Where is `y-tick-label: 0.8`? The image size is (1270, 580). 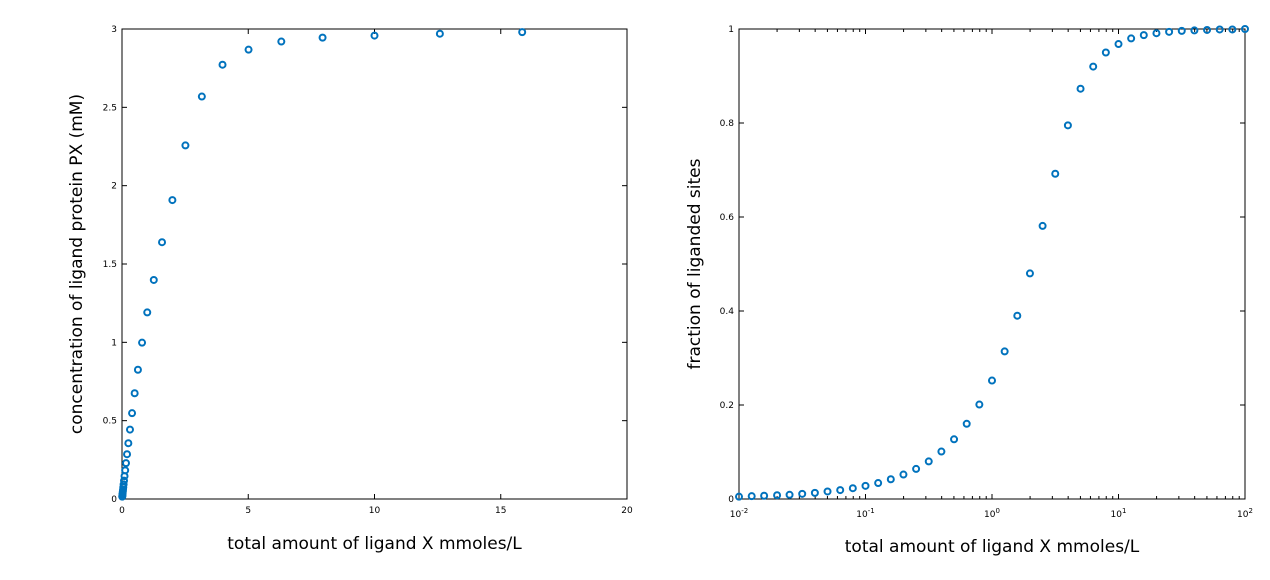
y-tick-label: 0.8 is located at coordinates (727, 124).